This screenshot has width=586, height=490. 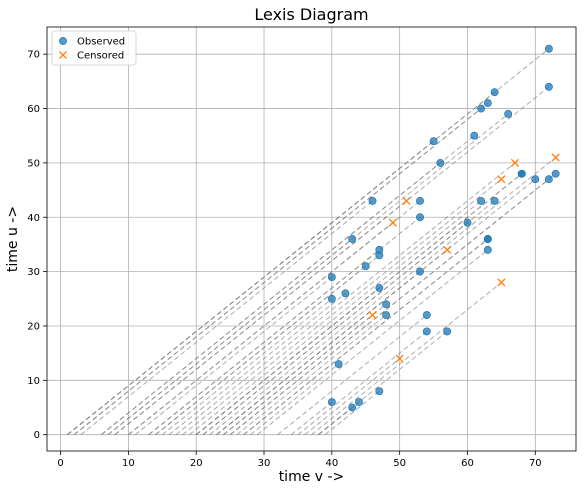 What do you see at coordinates (101, 42) in the screenshot?
I see `legend-observed-label: Observed` at bounding box center [101, 42].